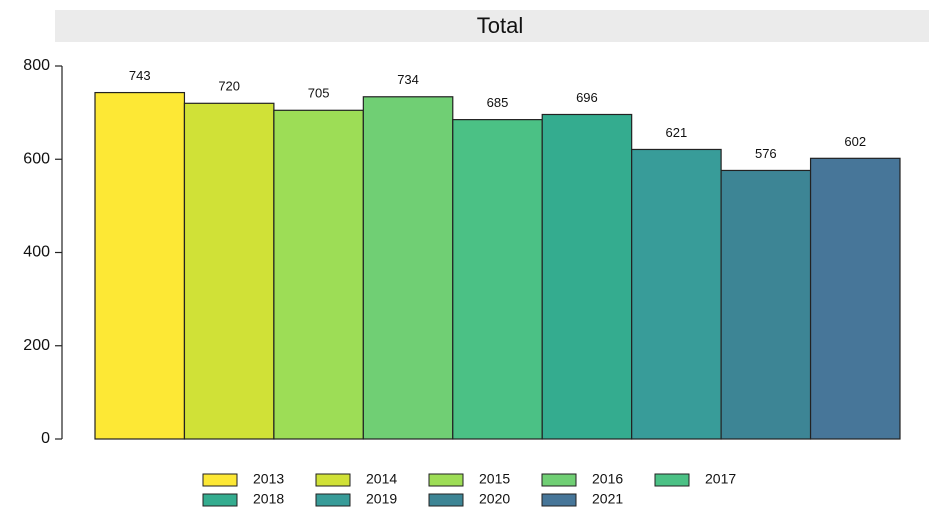 The width and height of the screenshot is (929, 509). I want to click on legend-label: 2014, so click(381, 479).